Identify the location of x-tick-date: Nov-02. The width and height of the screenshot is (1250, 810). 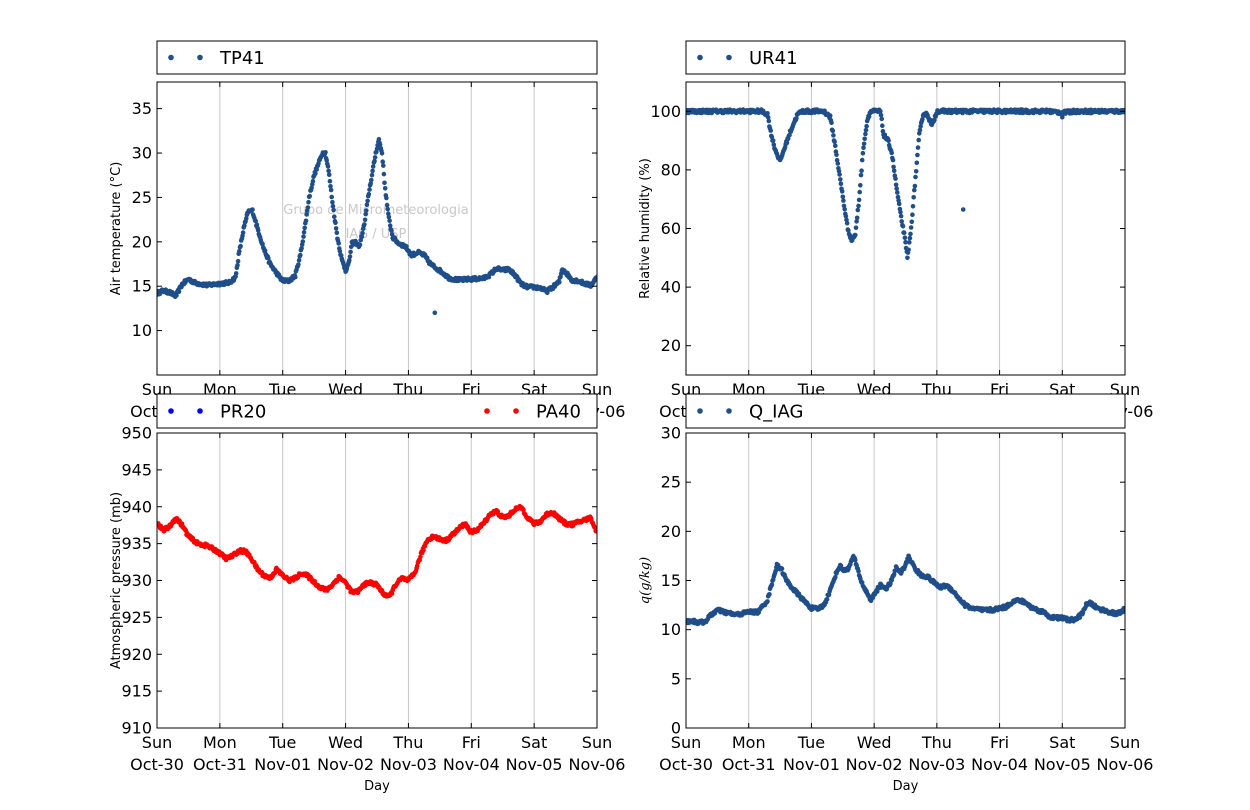
(345, 764).